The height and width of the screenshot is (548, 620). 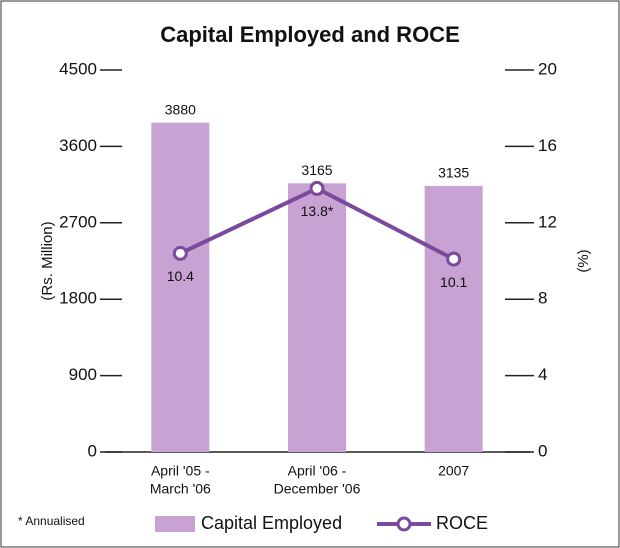 I want to click on y-axis-label: (Rs. Million), so click(x=47, y=260).